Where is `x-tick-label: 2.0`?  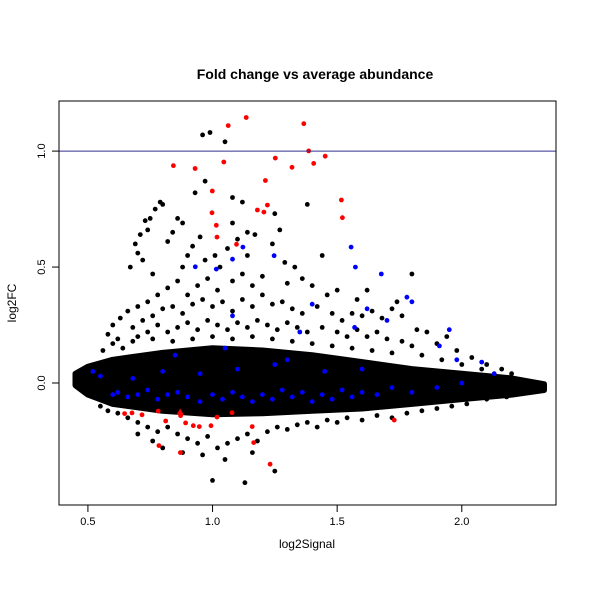
x-tick-label: 2.0 is located at coordinates (461, 522).